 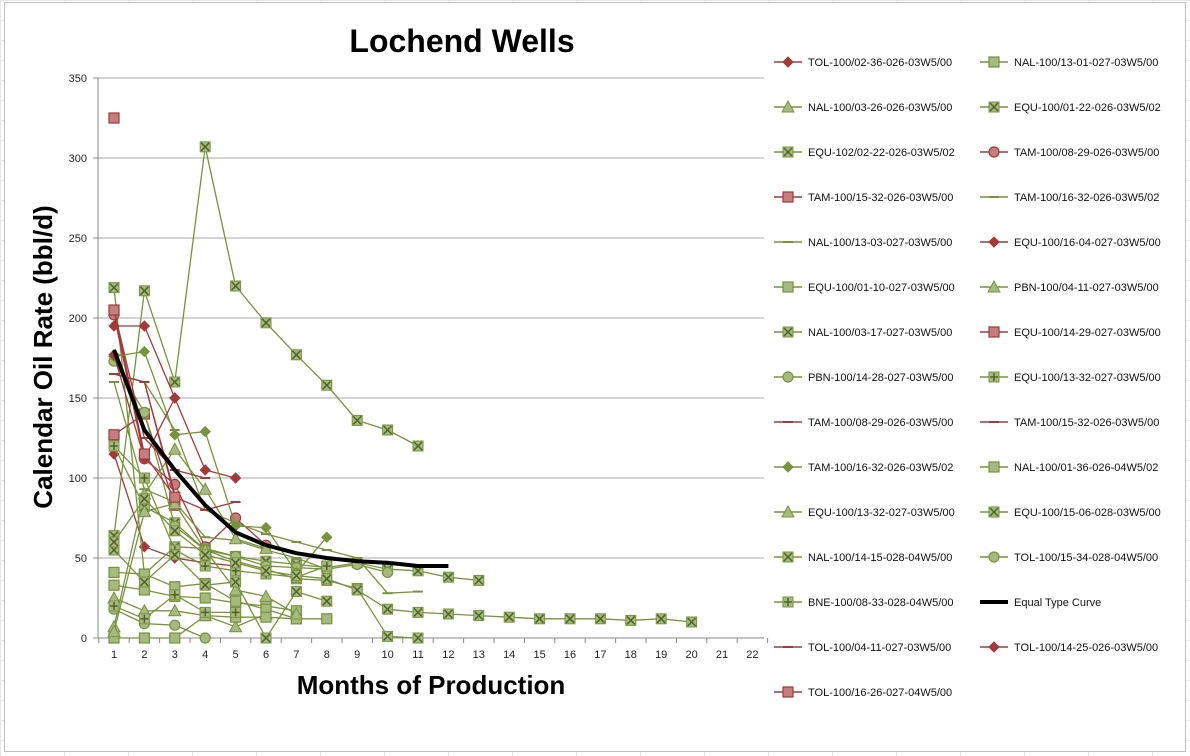 What do you see at coordinates (880, 198) in the screenshot?
I see `legend-label: TAM-100/15-32-026-03W5/00` at bounding box center [880, 198].